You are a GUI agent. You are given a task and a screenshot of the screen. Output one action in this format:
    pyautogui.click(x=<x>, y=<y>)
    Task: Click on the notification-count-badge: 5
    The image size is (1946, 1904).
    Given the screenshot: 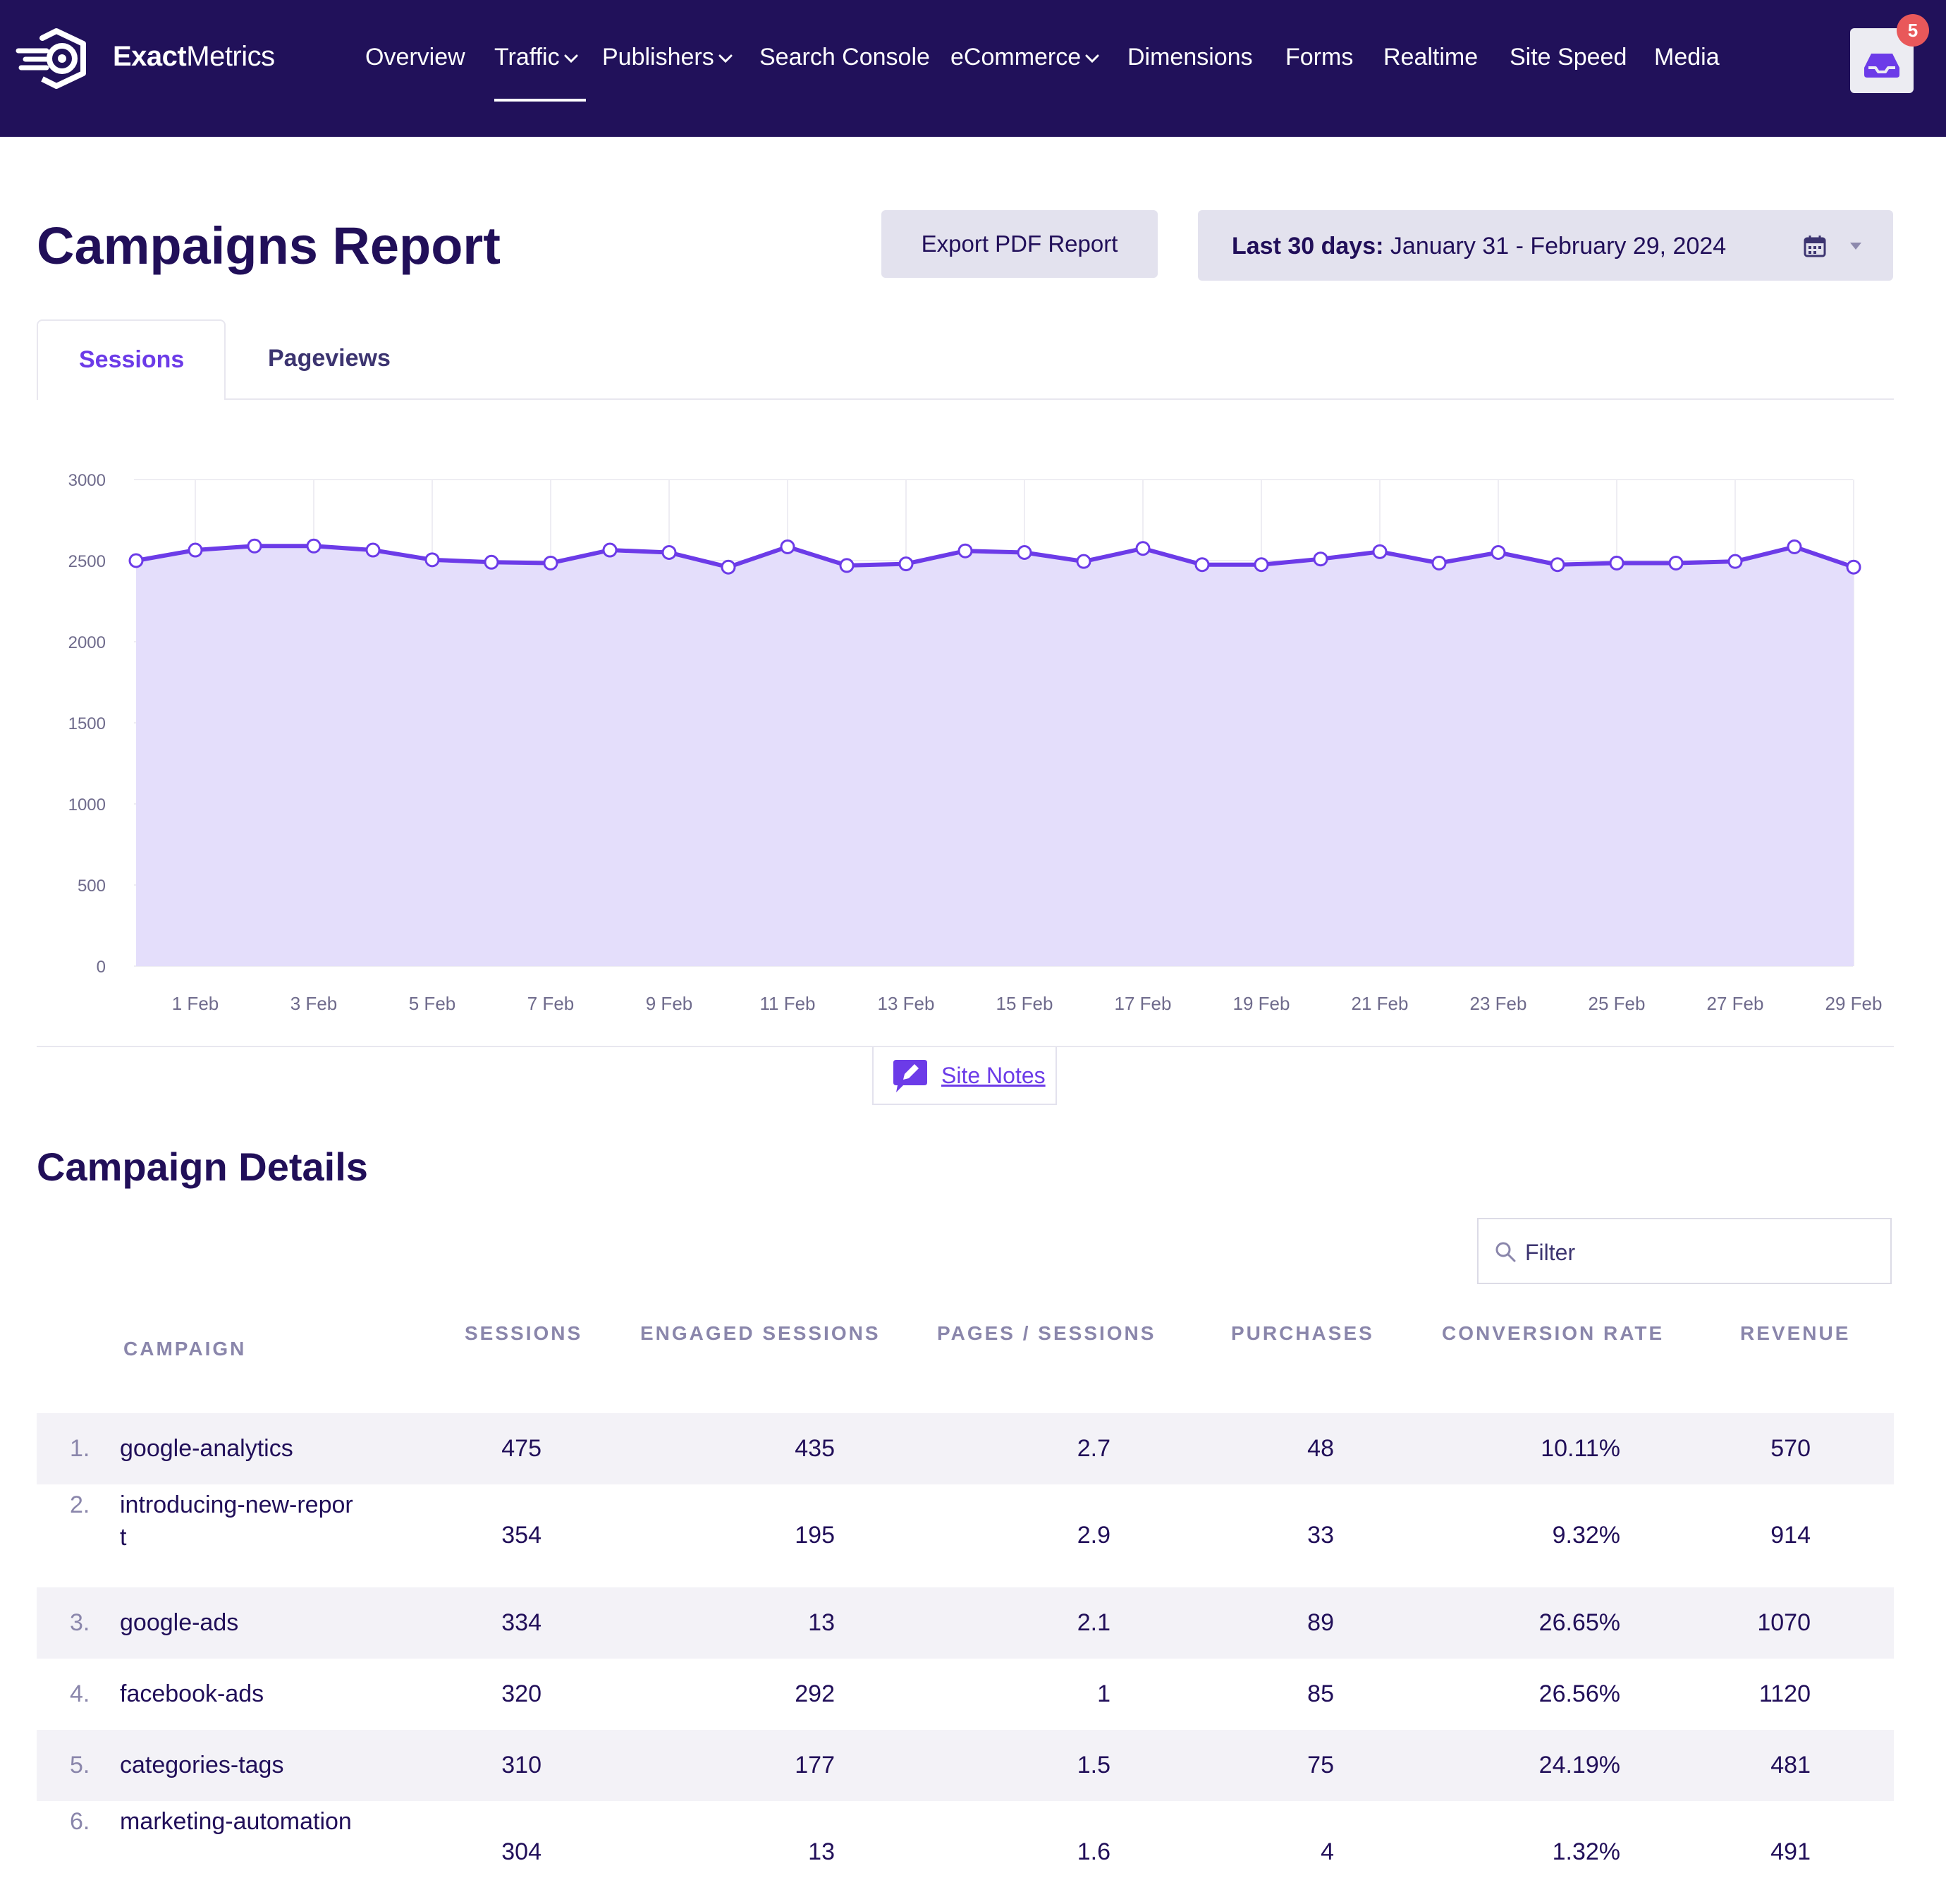 What is the action you would take?
    pyautogui.click(x=1913, y=30)
    